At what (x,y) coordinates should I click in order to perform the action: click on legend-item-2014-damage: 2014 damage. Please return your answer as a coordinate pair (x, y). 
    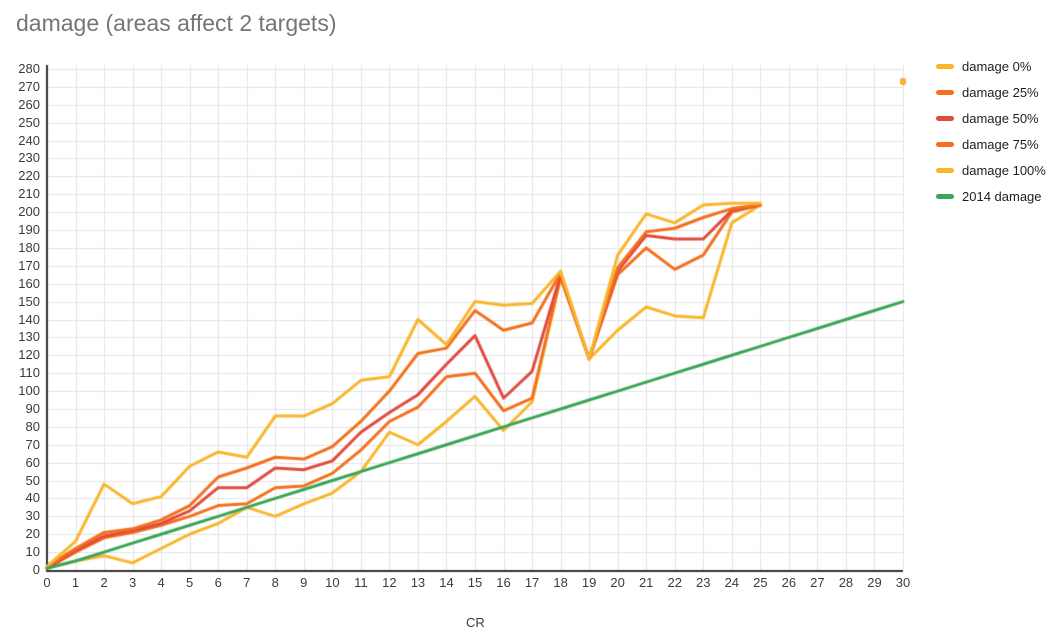
    Looking at the image, I should click on (991, 196).